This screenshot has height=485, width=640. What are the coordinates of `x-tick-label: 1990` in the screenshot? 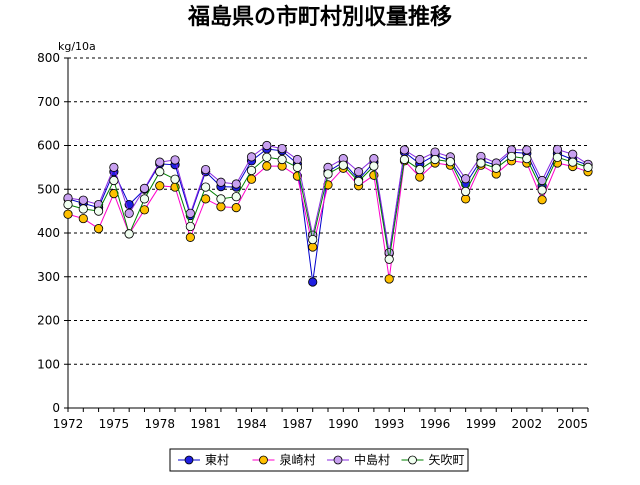 It's located at (343, 424).